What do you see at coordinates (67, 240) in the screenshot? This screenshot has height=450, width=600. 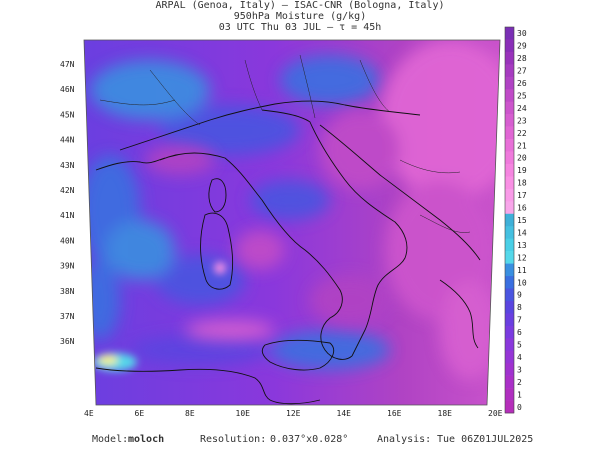 I see `lat-label: 40N` at bounding box center [67, 240].